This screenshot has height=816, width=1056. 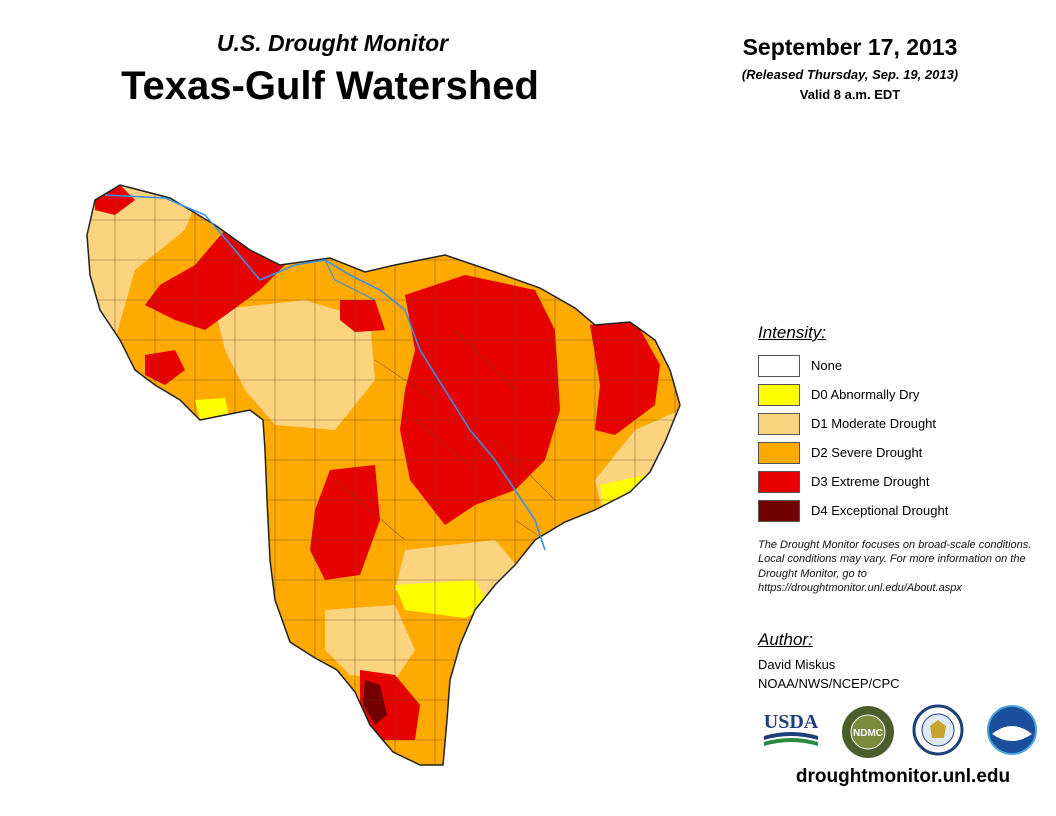 I want to click on map-title: Texas-Gulf Watershed, so click(x=330, y=86).